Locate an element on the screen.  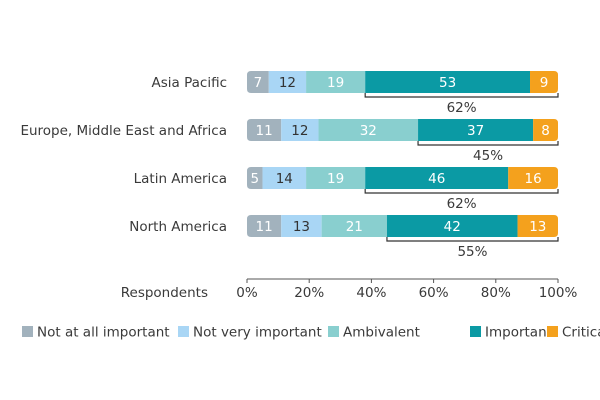
x-tick-label: 80% is located at coordinates (496, 293).